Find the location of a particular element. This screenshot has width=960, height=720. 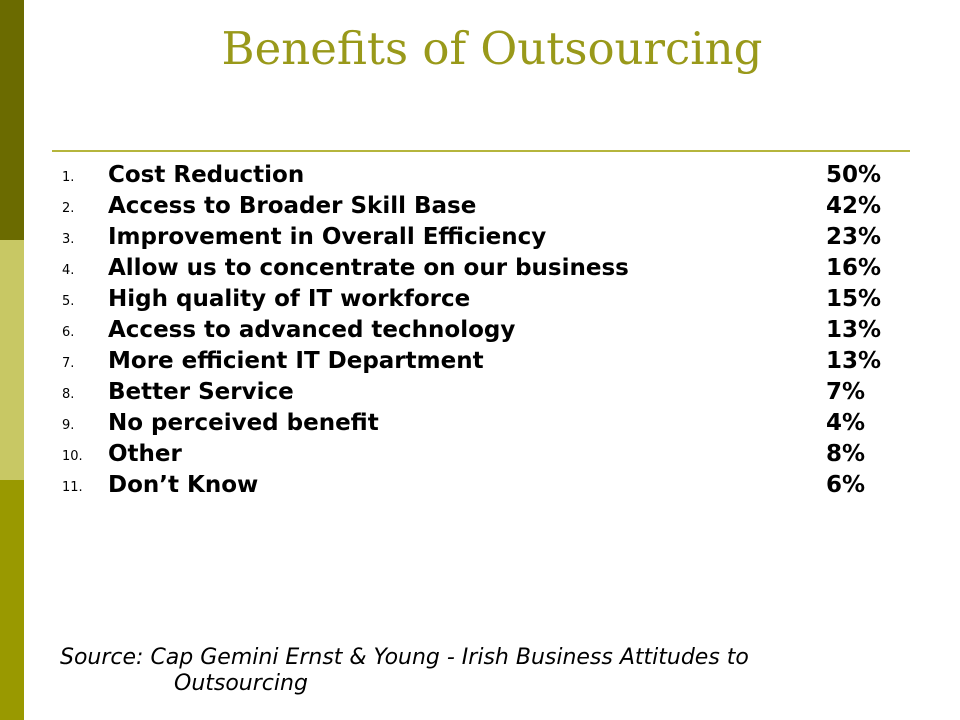

list-item: 2. Access to Broader Skill Base 42% is located at coordinates (480, 206).